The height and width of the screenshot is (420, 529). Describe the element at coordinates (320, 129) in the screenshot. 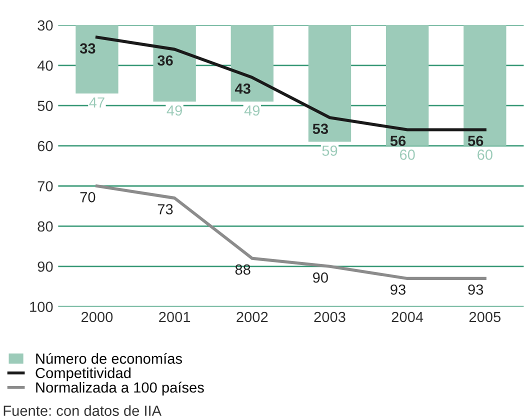

I see `data-label: 53` at that location.